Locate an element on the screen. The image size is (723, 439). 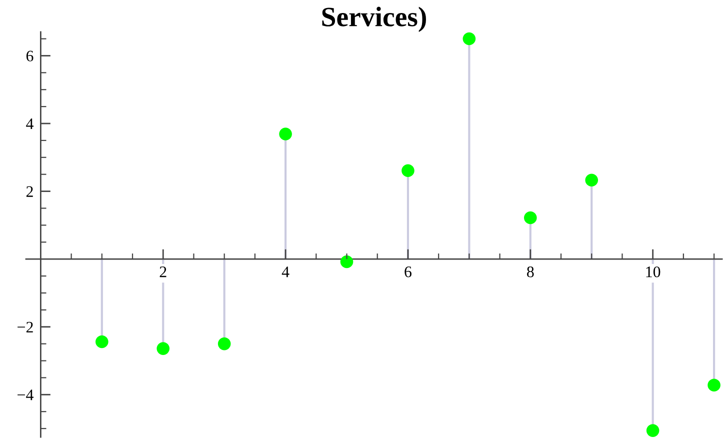
x-tick-label: 8 is located at coordinates (530, 272).